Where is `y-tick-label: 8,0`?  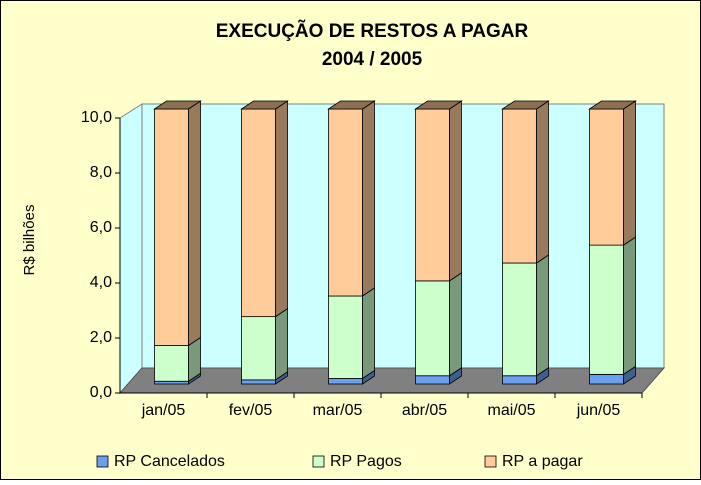
y-tick-label: 8,0 is located at coordinates (101, 172).